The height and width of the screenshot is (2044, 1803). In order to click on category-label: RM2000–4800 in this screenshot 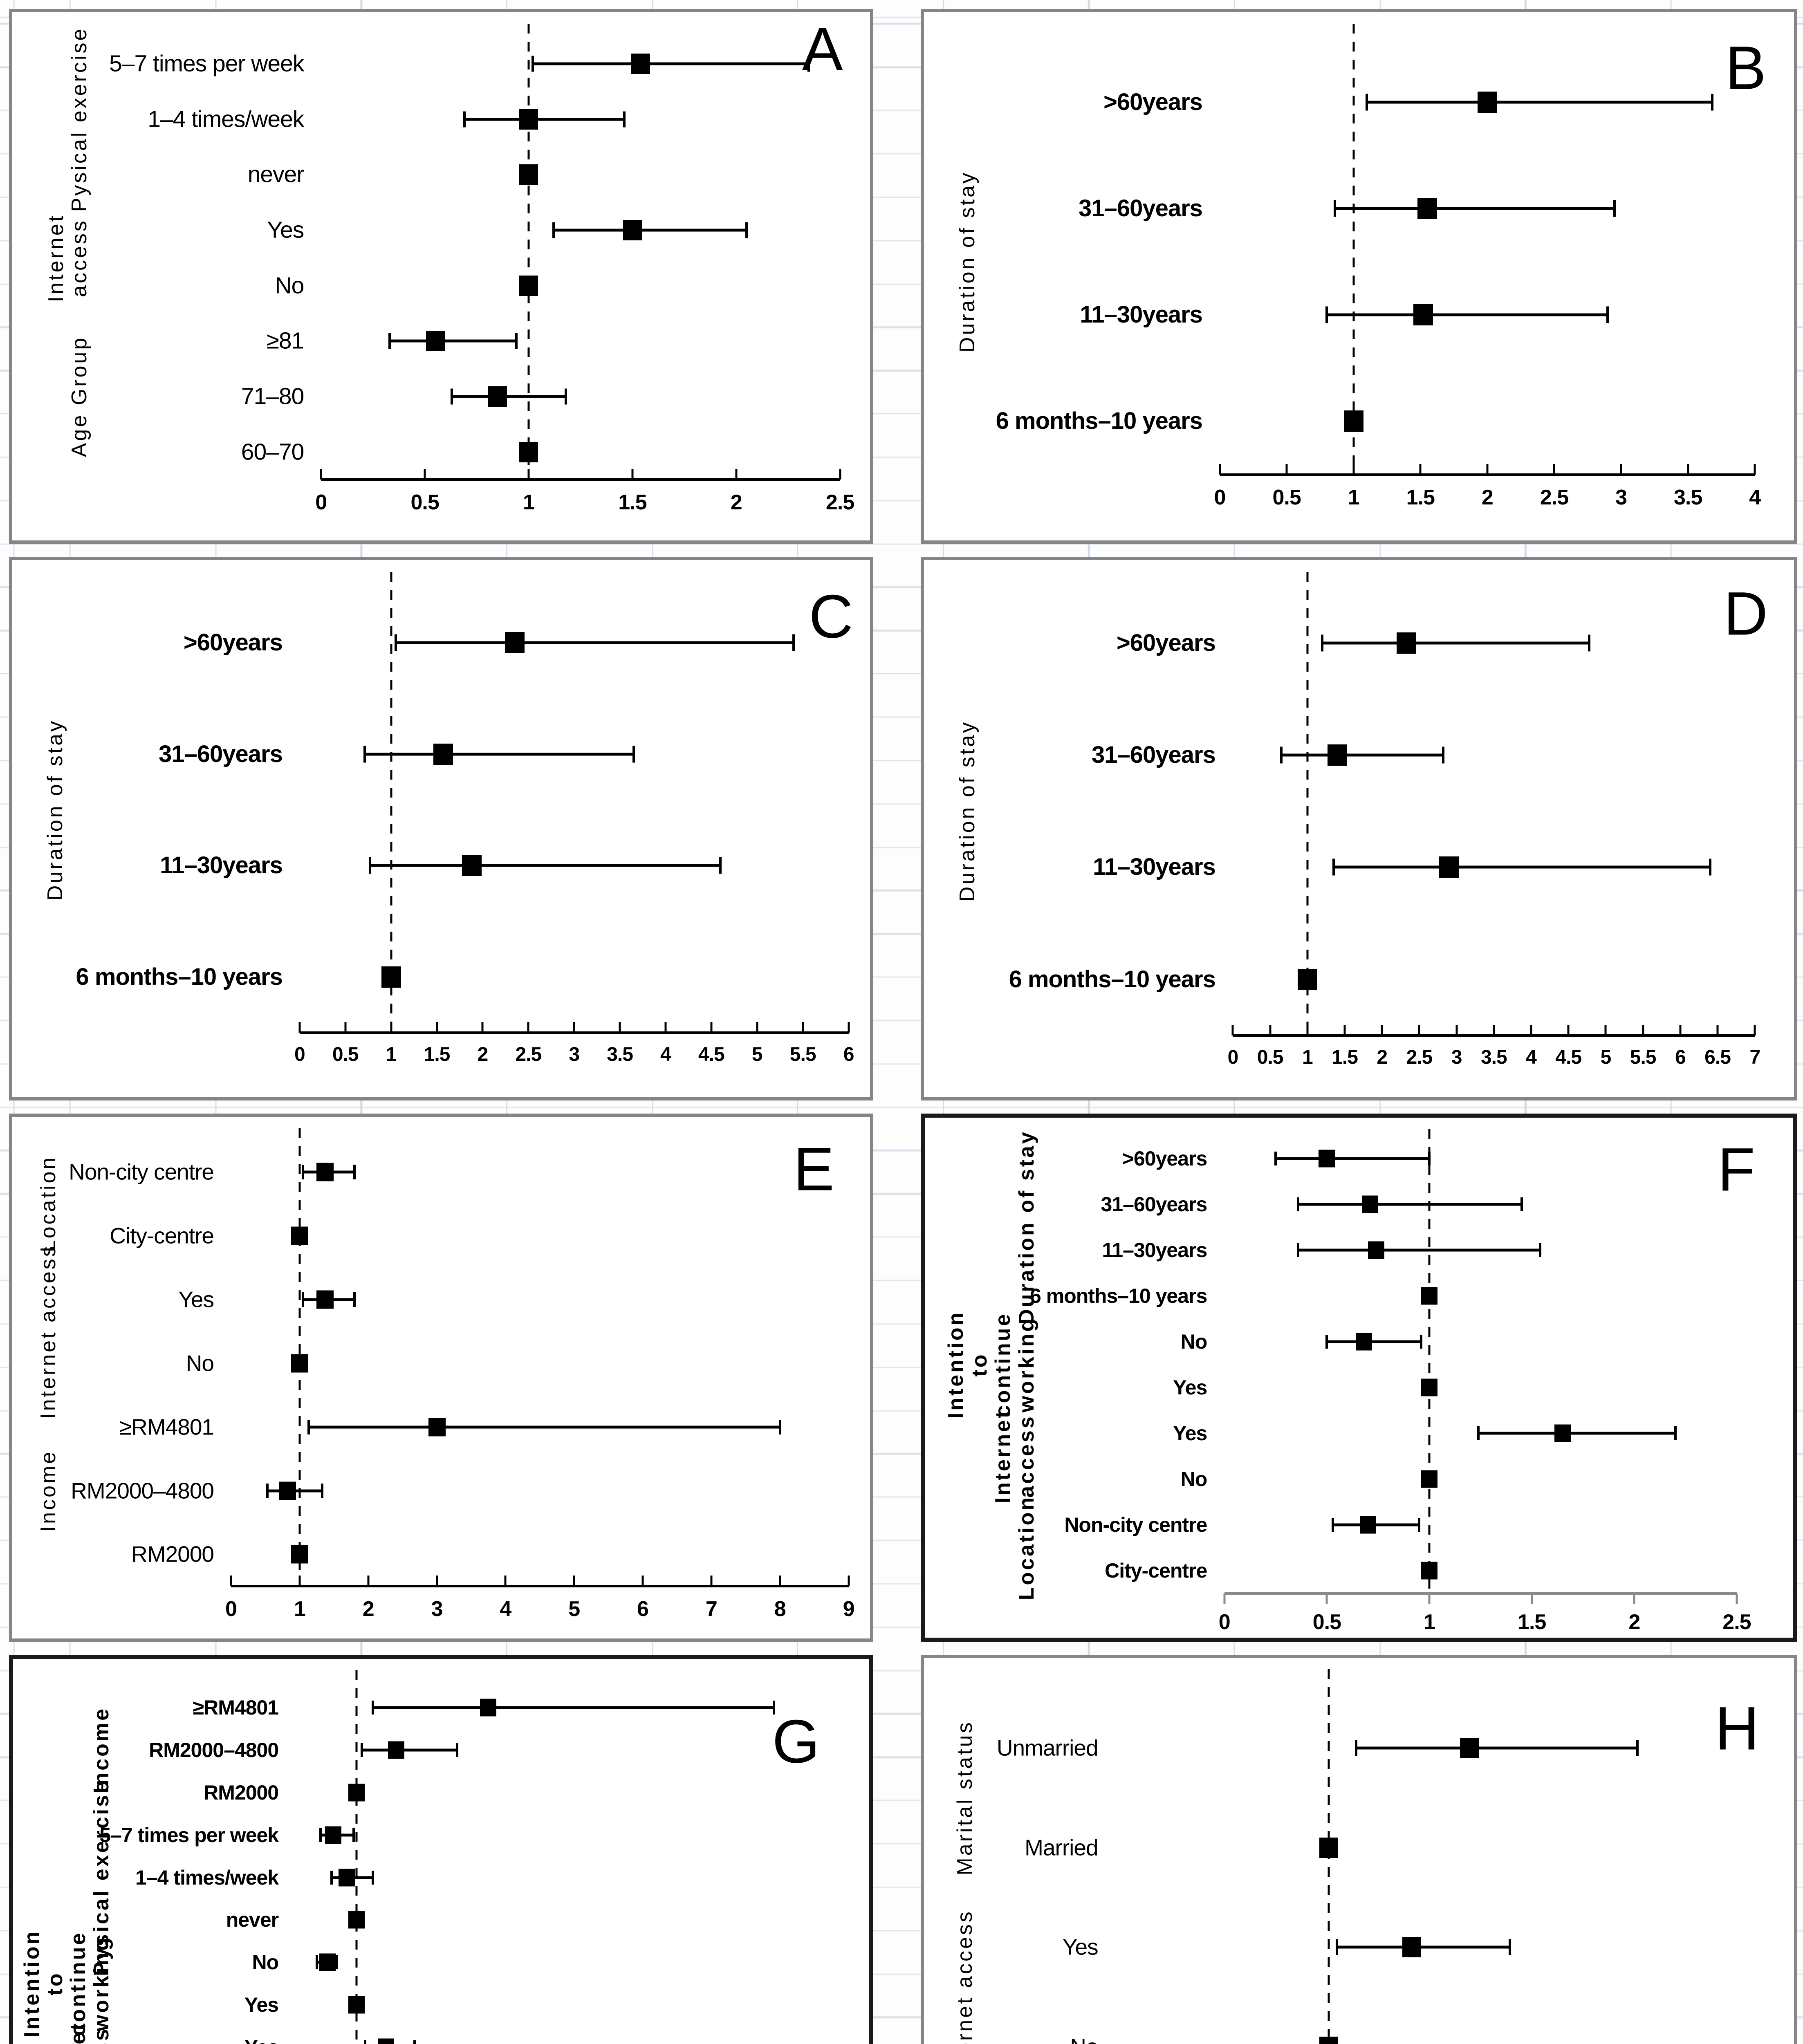, I will do `click(214, 1750)`.